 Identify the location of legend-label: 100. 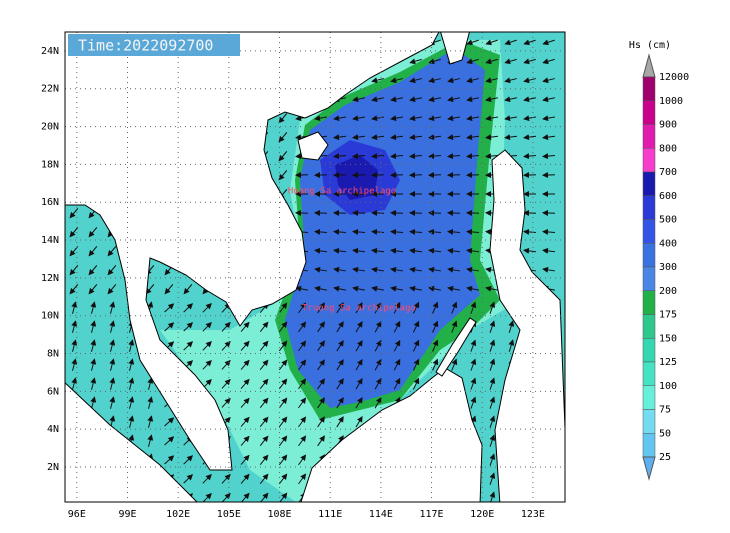
(668, 386).